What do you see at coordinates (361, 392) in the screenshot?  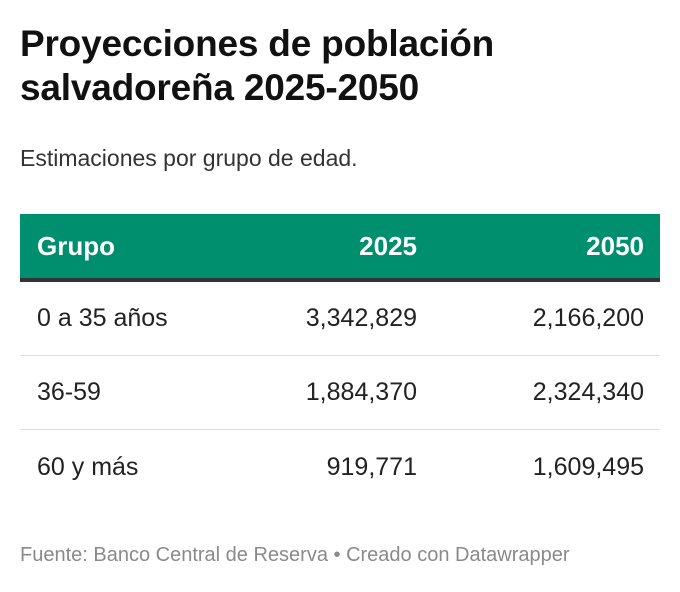 I see `cell-2025: 1,884,370` at bounding box center [361, 392].